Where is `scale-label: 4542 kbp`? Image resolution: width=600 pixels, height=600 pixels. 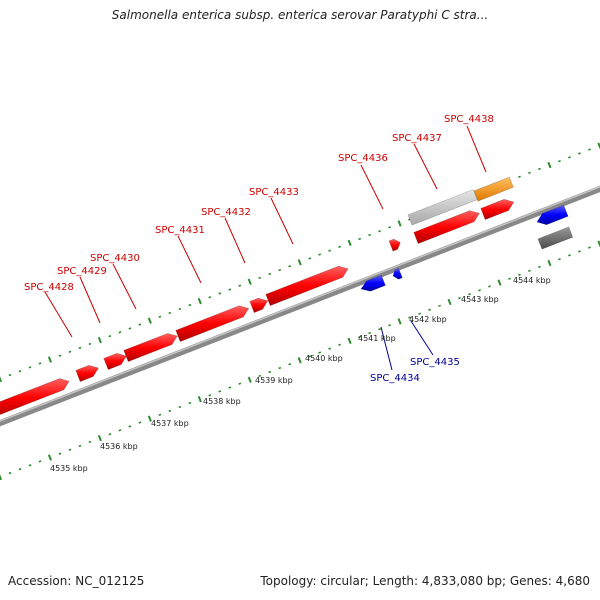
scale-label: 4542 kbp is located at coordinates (428, 319).